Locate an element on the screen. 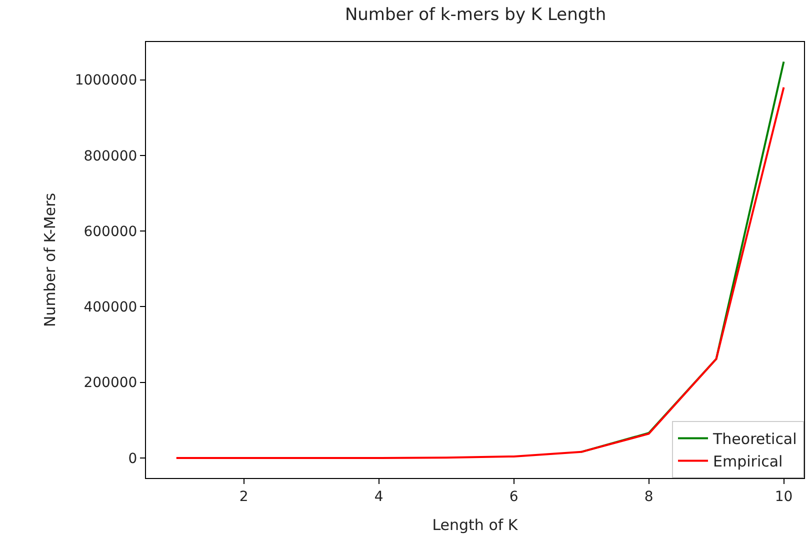 This screenshot has width=806, height=544. x-axis-title: Length of K is located at coordinates (475, 525).